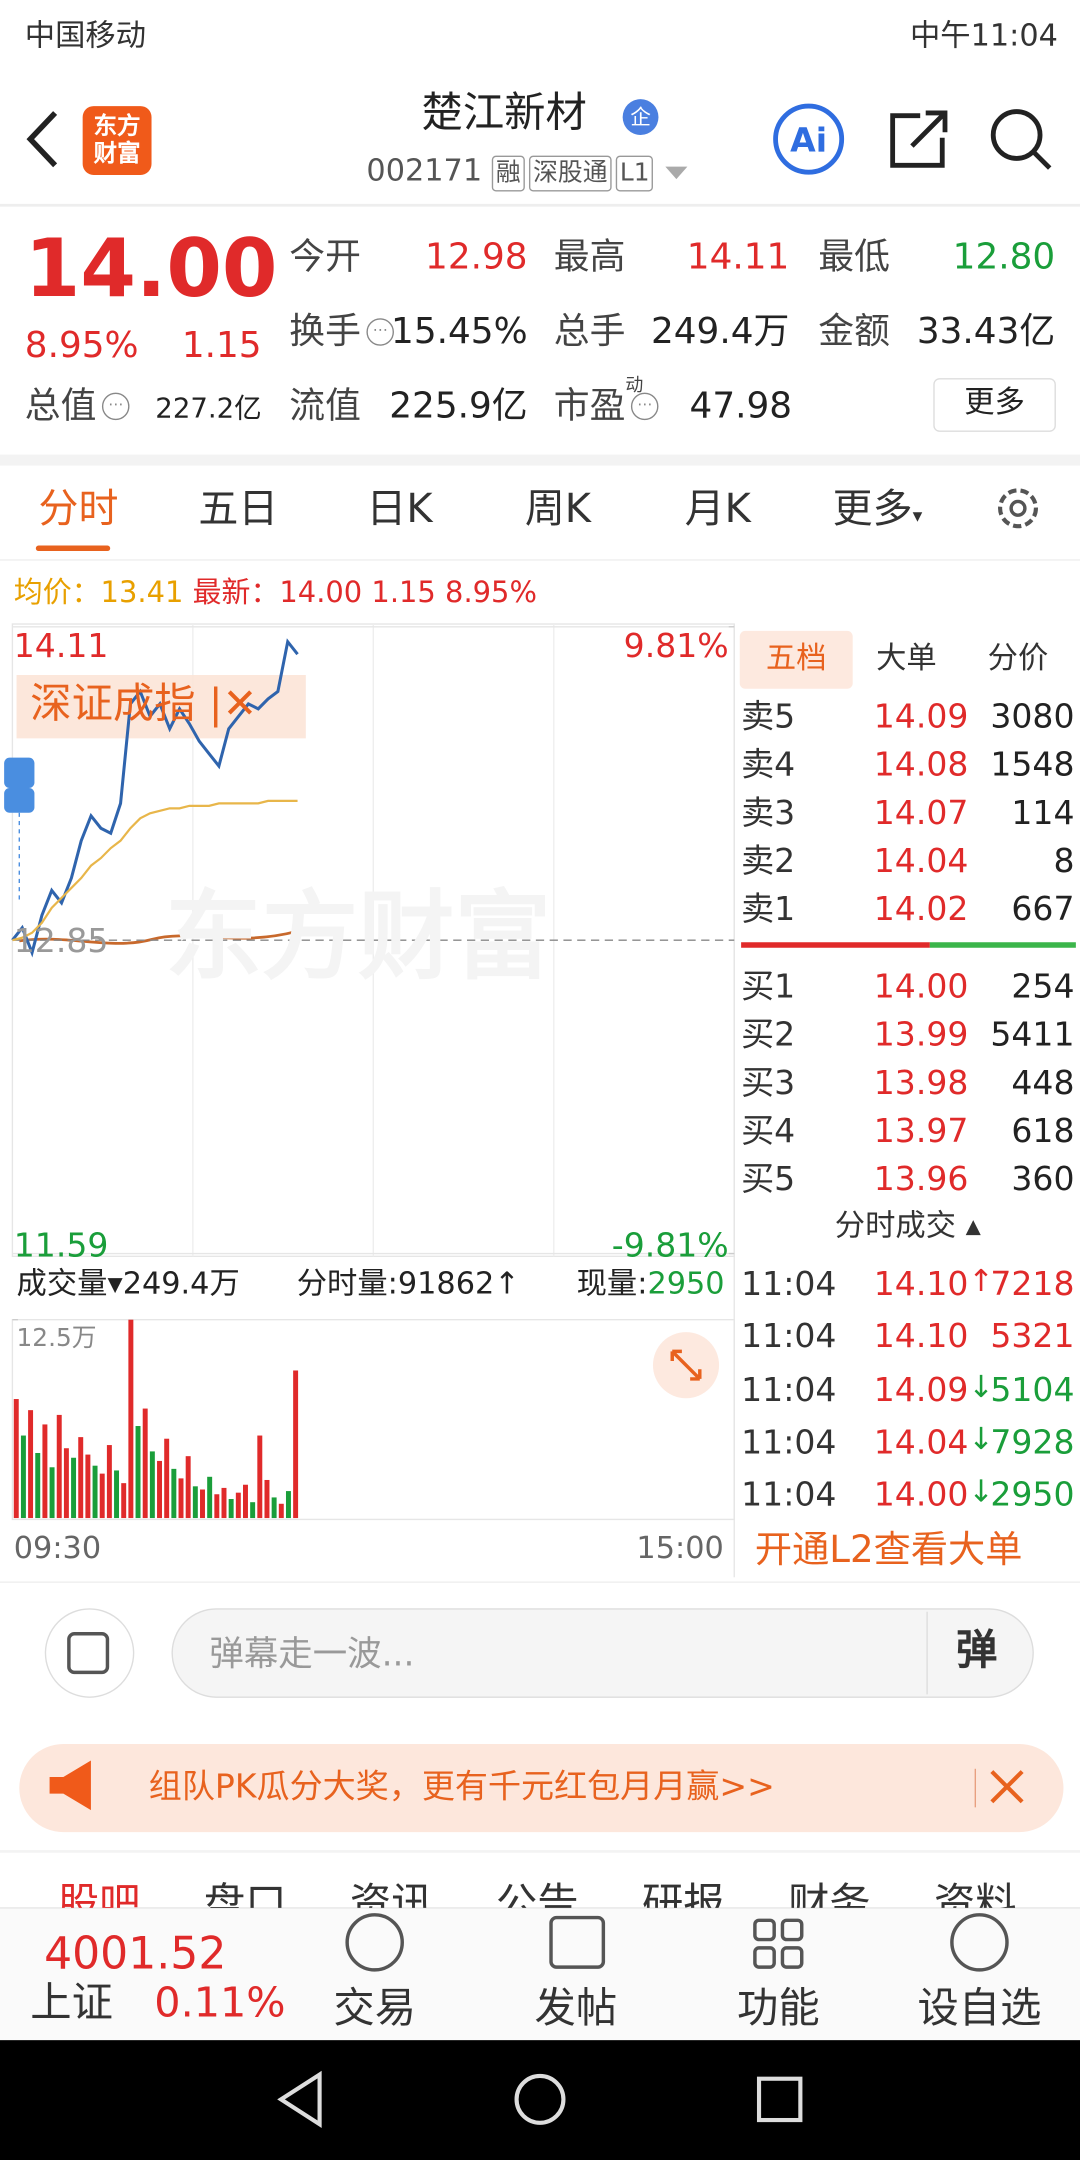 This screenshot has height=2160, width=1080. What do you see at coordinates (921, 986) in the screenshot?
I see `book-price: 14.00` at bounding box center [921, 986].